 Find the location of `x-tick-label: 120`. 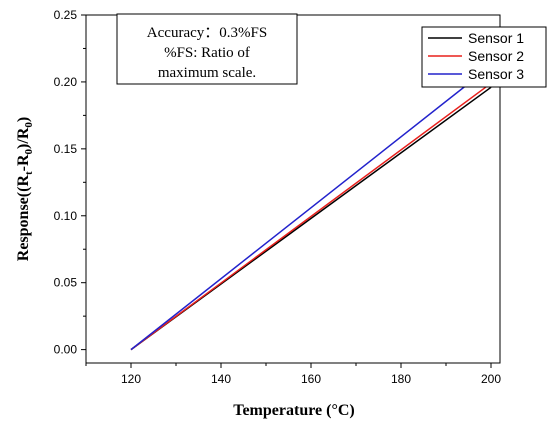

x-tick-label: 120 is located at coordinates (131, 379).